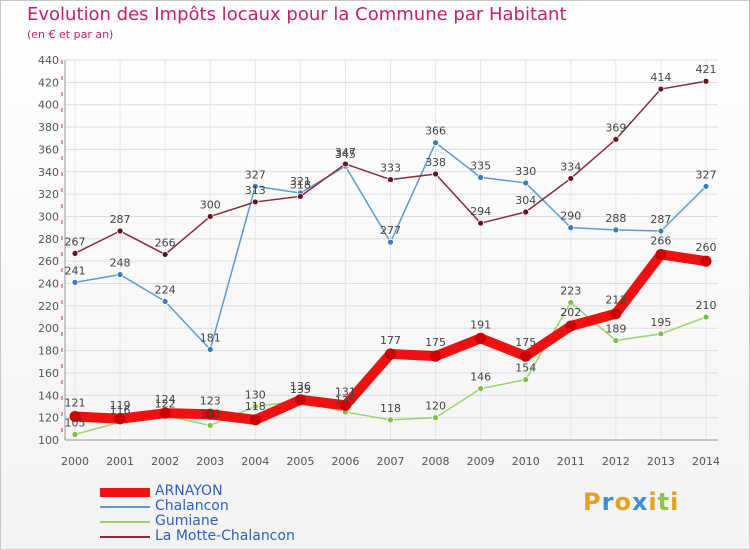 This screenshot has height=550, width=750. Describe the element at coordinates (480, 165) in the screenshot. I see `data-label-chalancon: 335` at that location.